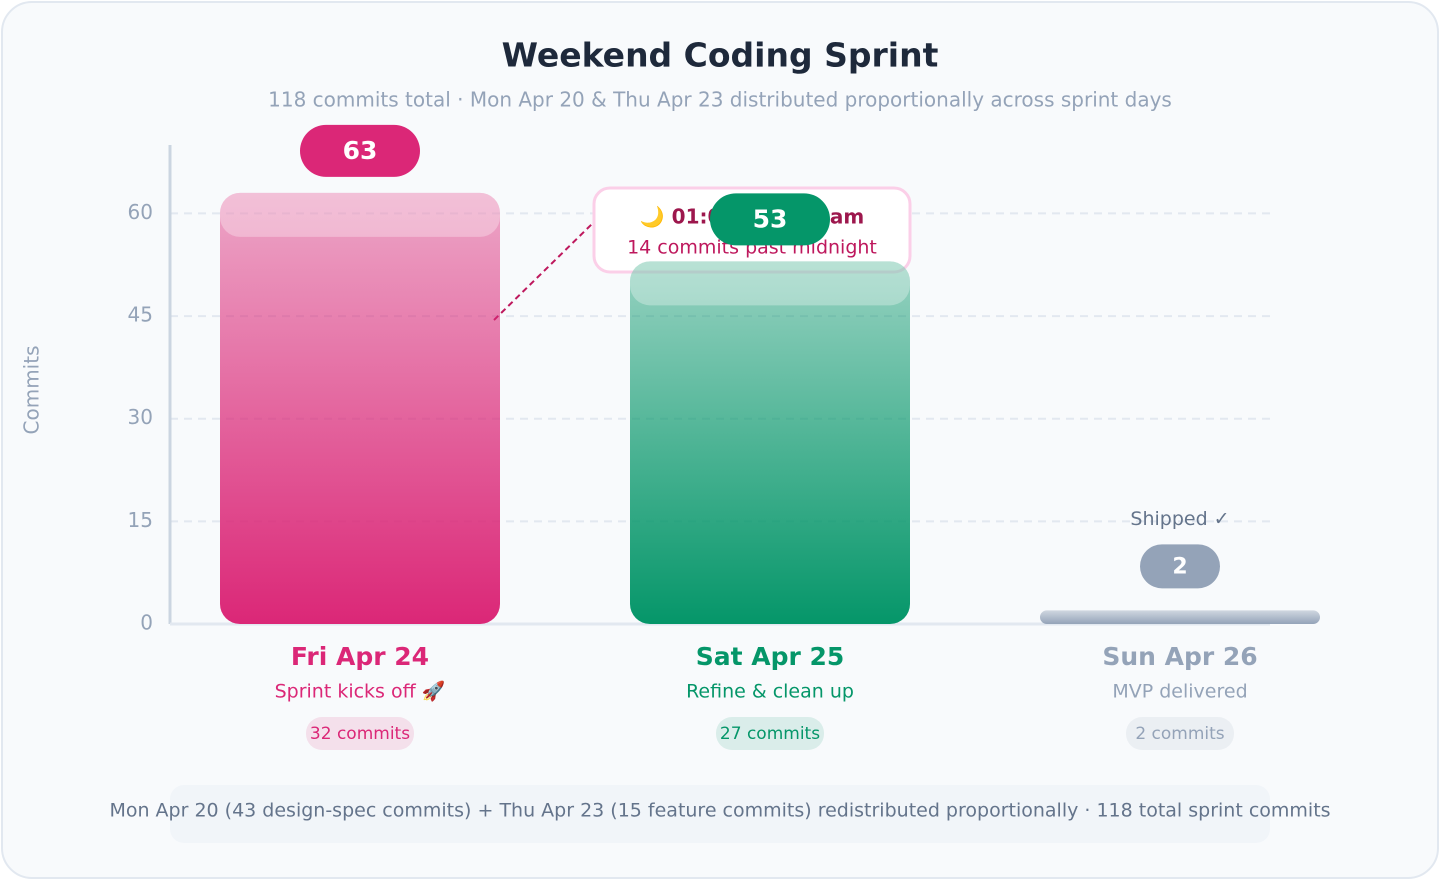  I want to click on commit-label: 27 commits, so click(770, 734).